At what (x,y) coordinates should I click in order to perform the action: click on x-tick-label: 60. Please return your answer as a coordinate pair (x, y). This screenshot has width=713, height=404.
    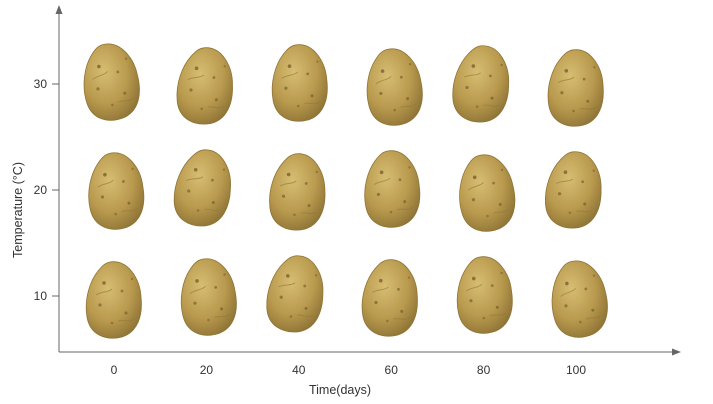
    Looking at the image, I should click on (392, 370).